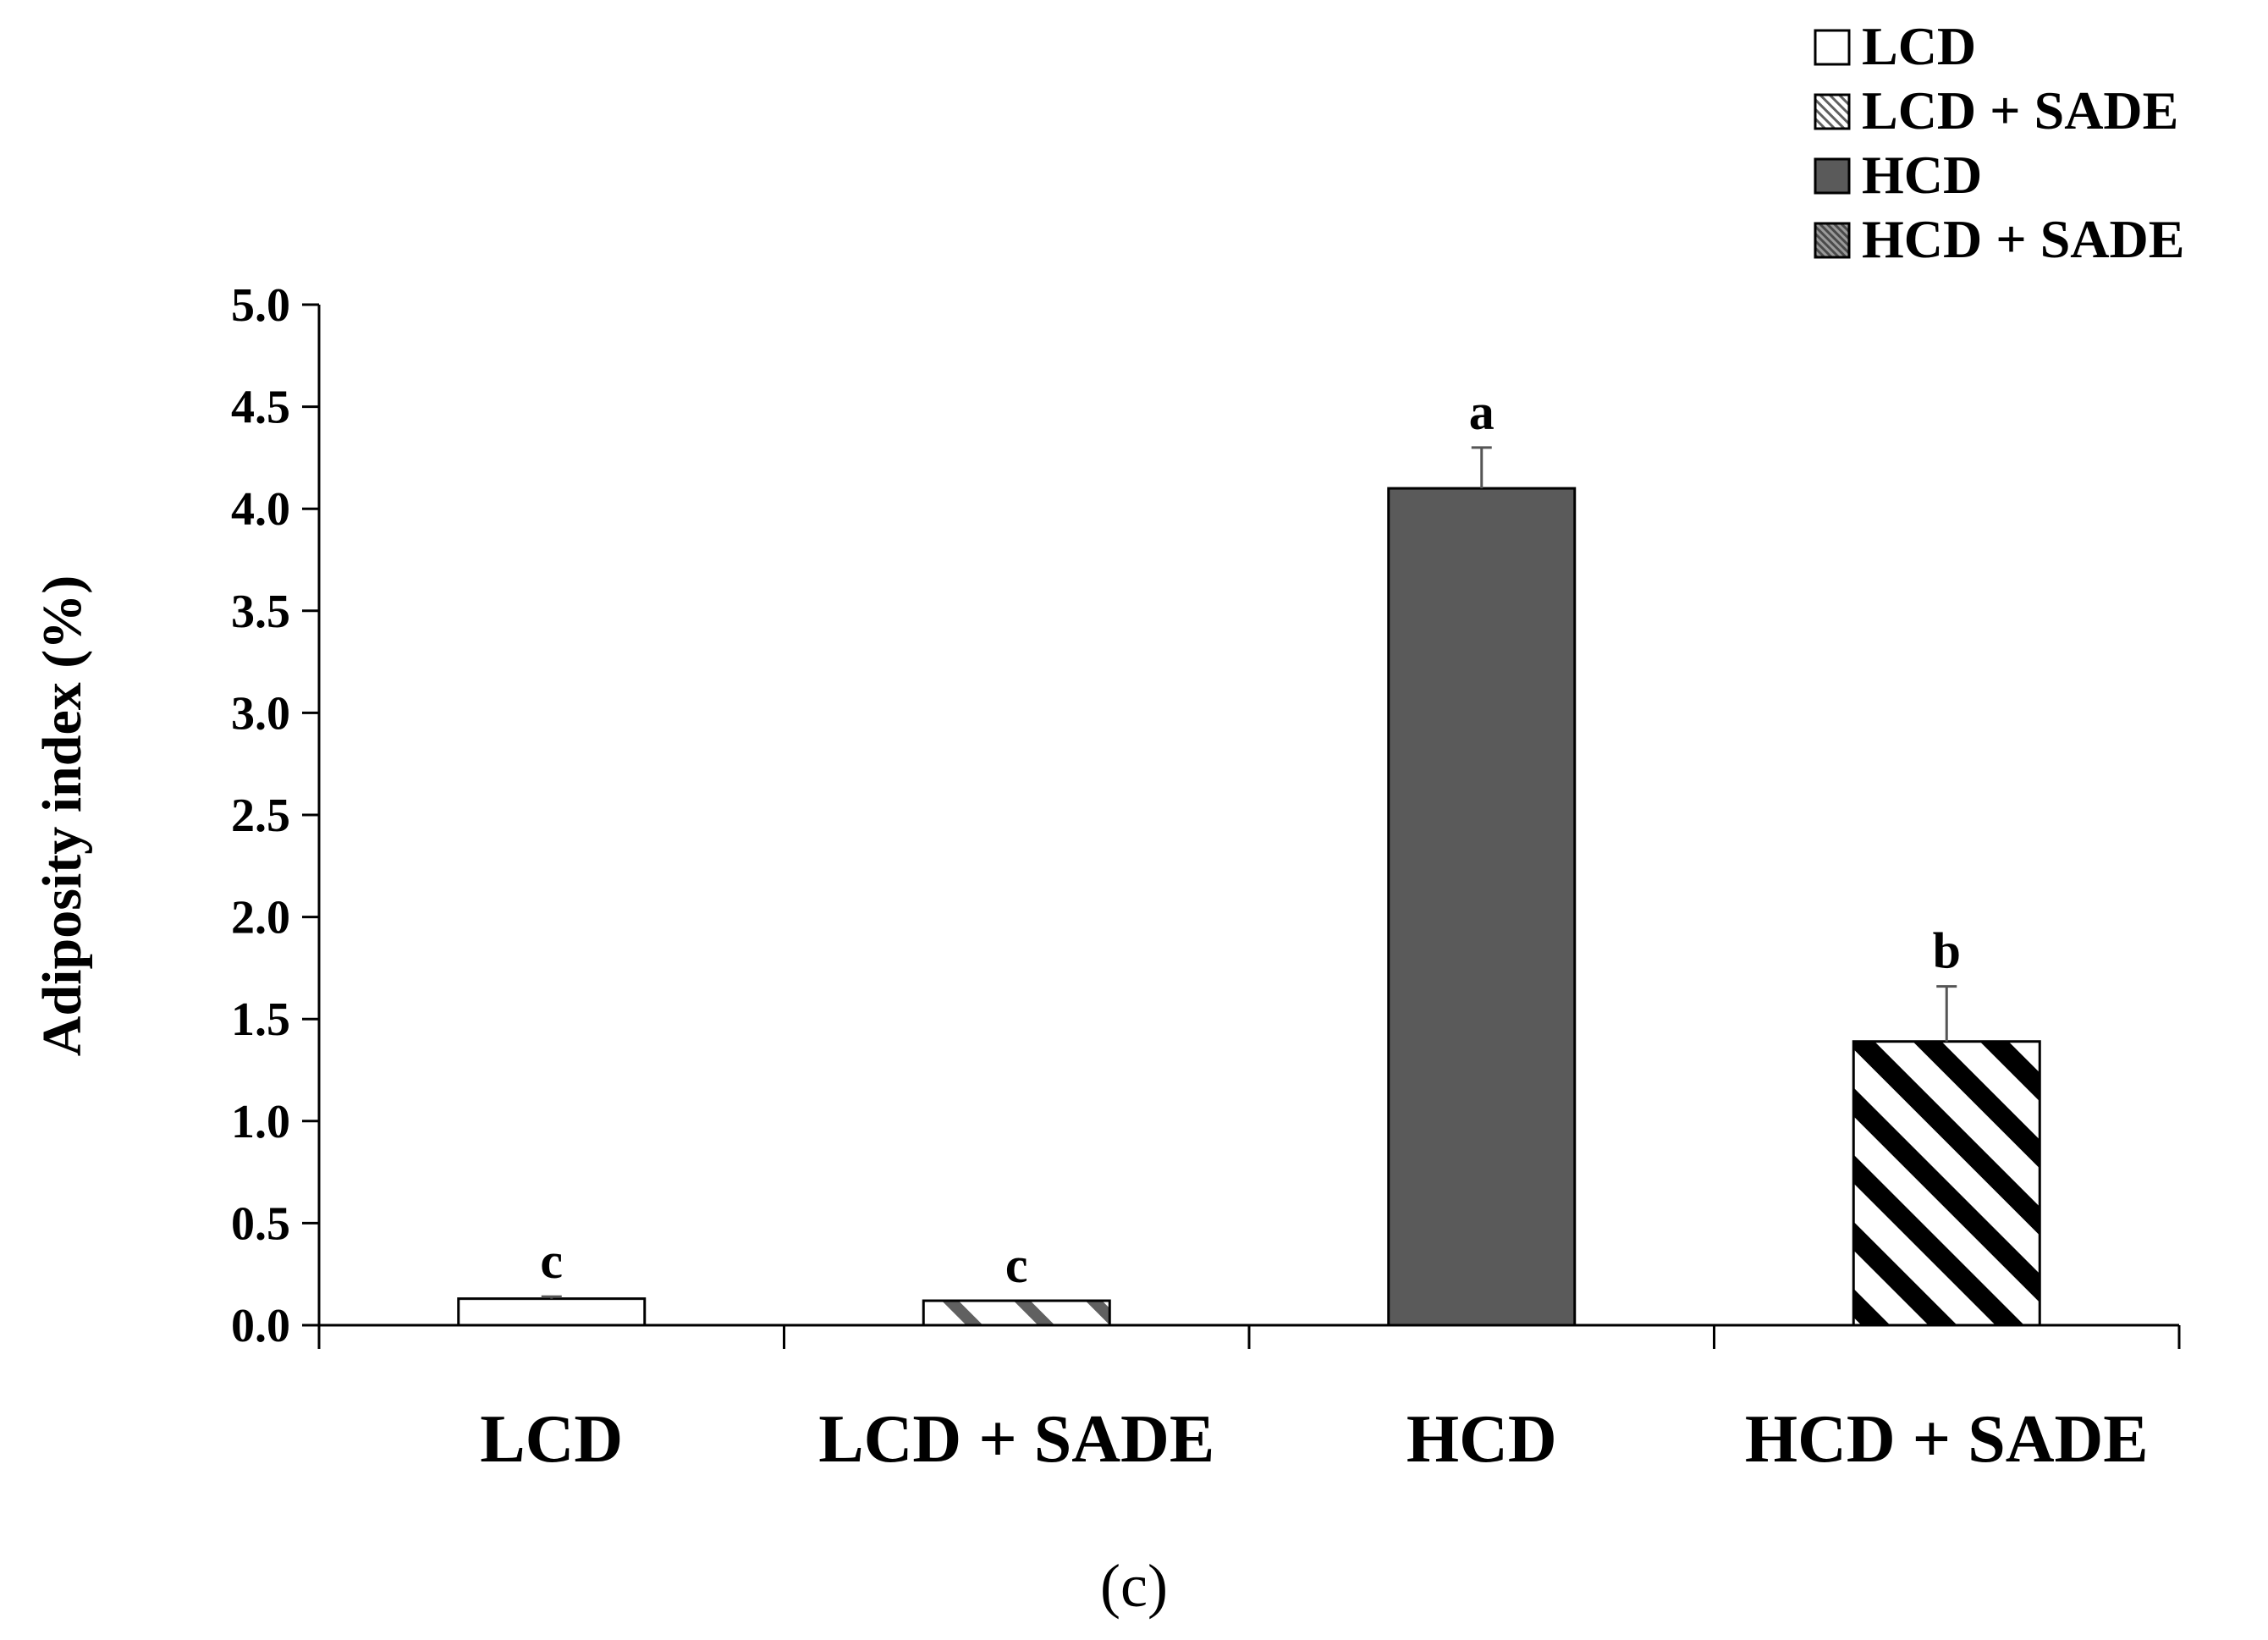 The height and width of the screenshot is (1640, 2268). Describe the element at coordinates (260, 305) in the screenshot. I see `y-tick-label: 5.0` at that location.